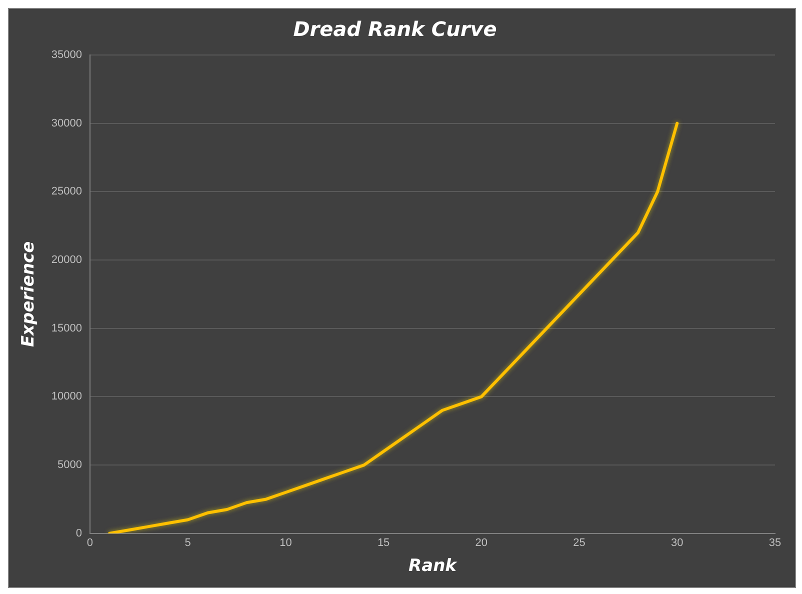 This screenshot has width=802, height=594. Describe the element at coordinates (66, 123) in the screenshot. I see `y-tick-label: 30000` at that location.